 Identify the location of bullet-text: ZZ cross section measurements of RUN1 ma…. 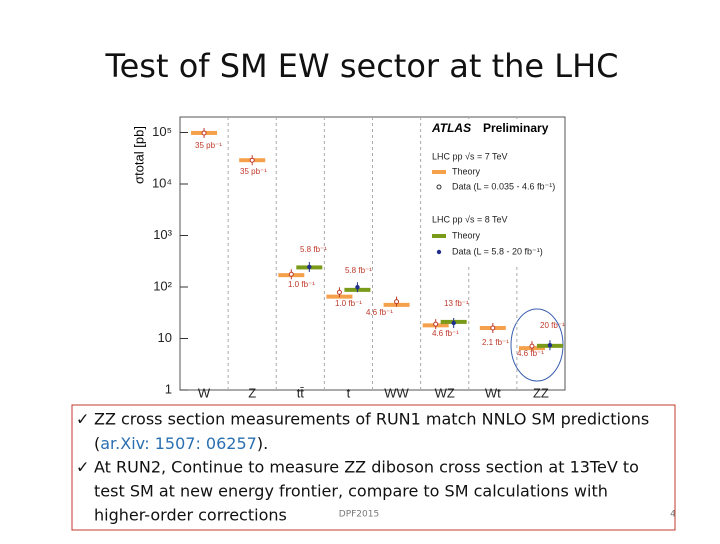
(371, 419).